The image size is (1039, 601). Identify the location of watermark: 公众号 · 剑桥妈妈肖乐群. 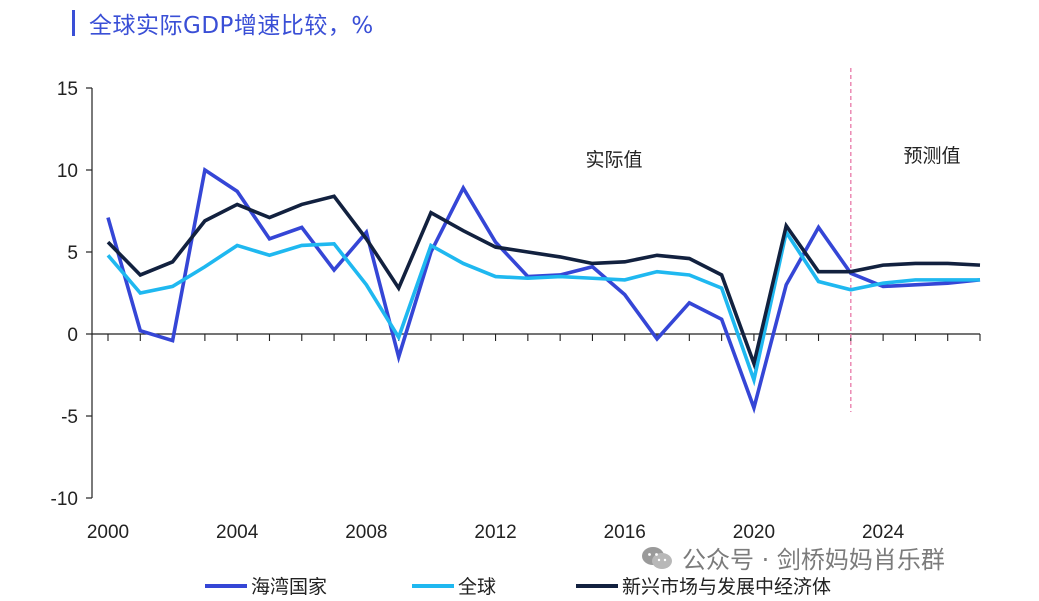
(792, 557).